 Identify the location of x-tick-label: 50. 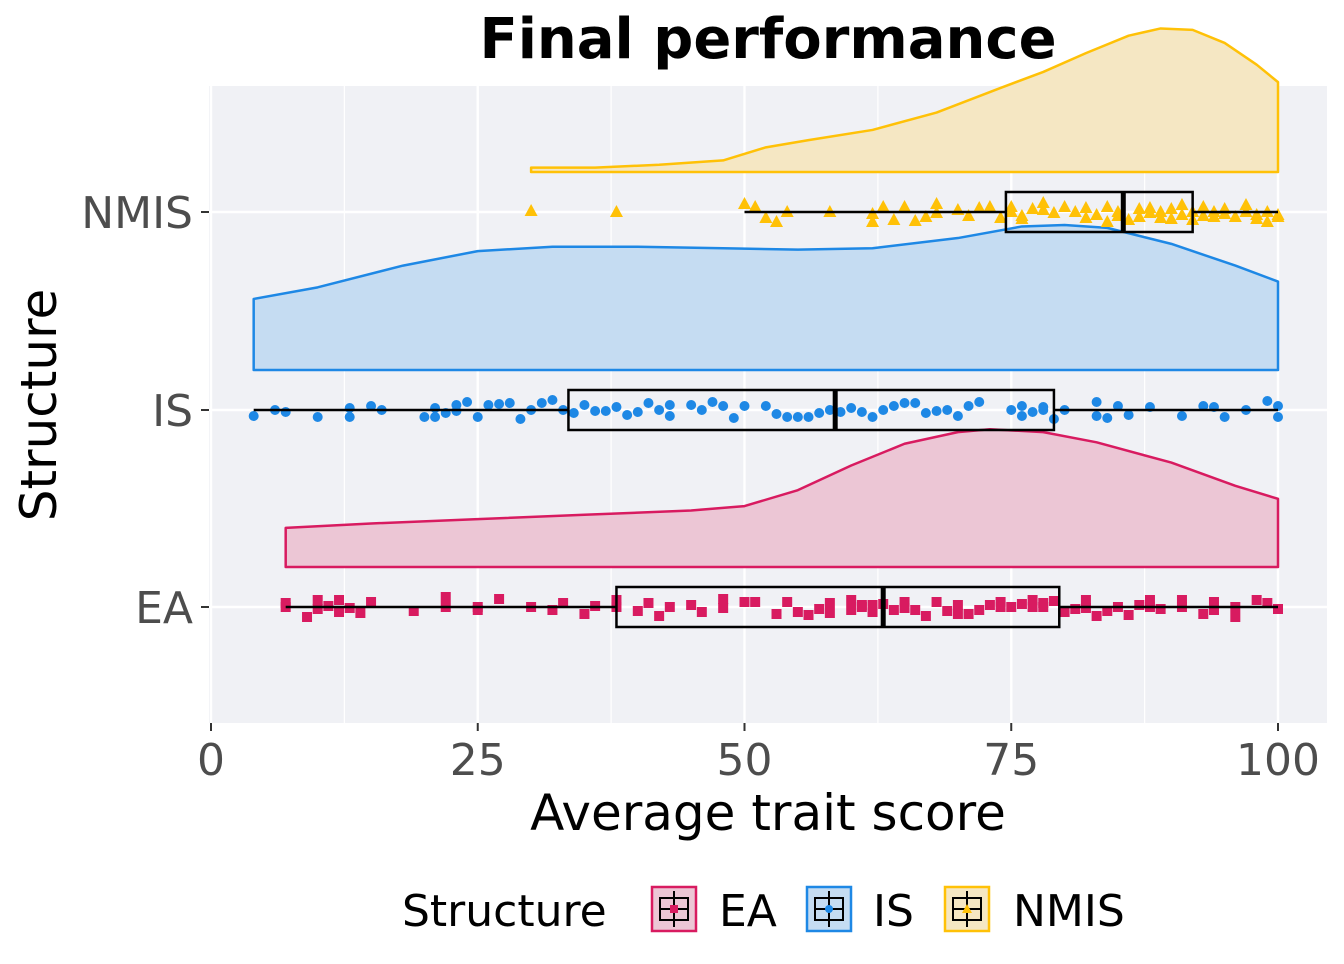
(745, 760).